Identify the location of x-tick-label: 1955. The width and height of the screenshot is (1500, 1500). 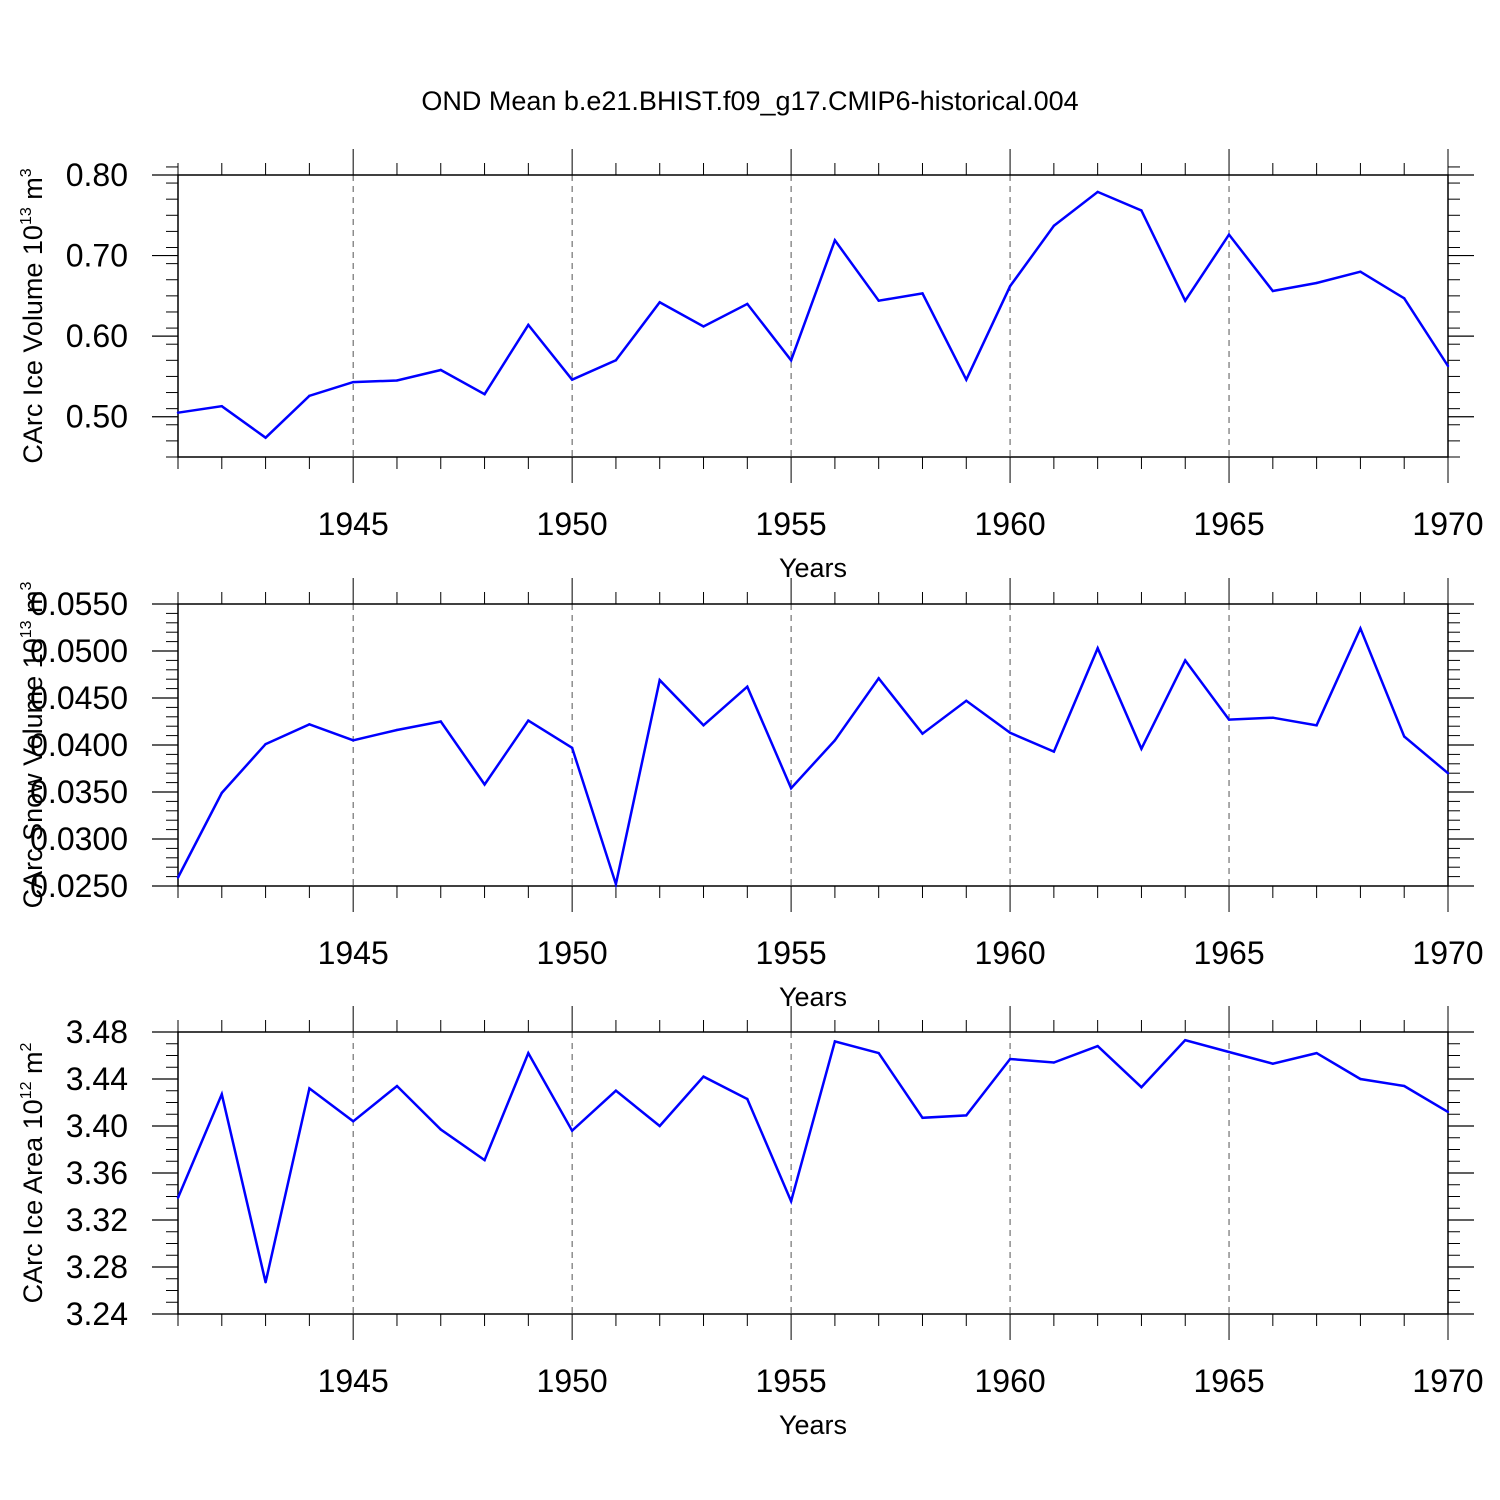
(791, 524).